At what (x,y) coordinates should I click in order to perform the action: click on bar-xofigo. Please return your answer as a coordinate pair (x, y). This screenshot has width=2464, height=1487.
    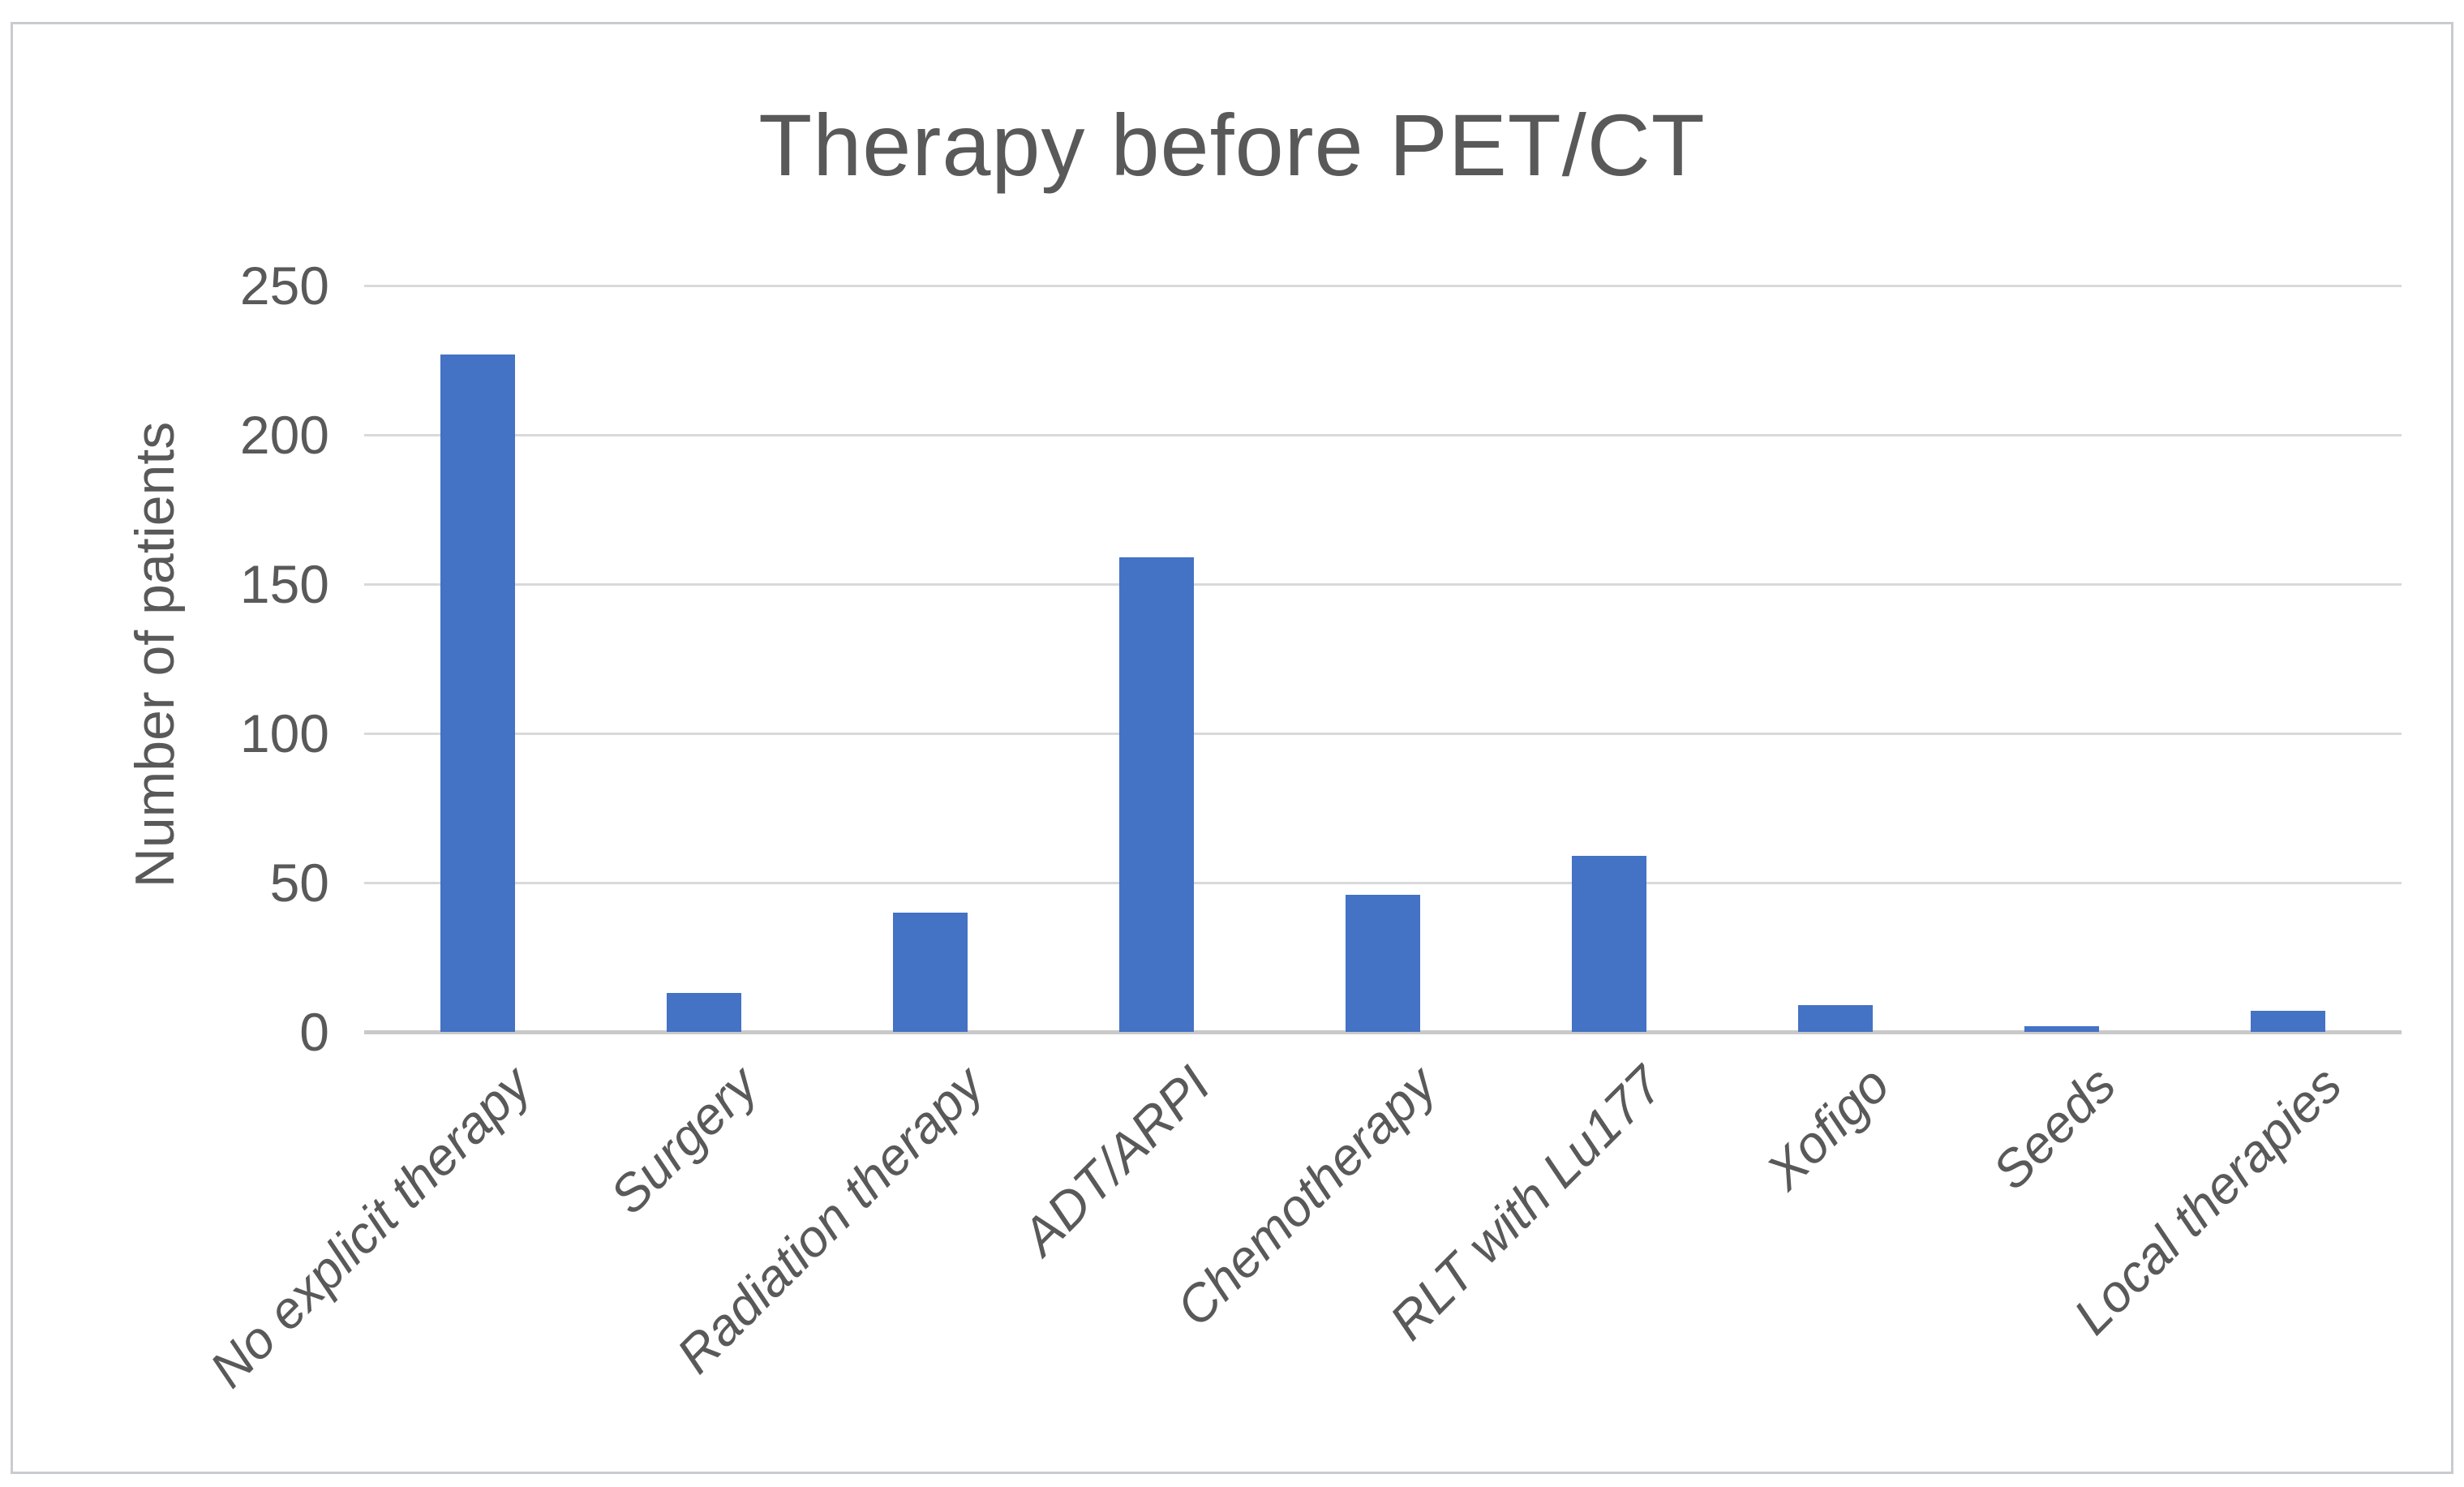
    Looking at the image, I should click on (1836, 1018).